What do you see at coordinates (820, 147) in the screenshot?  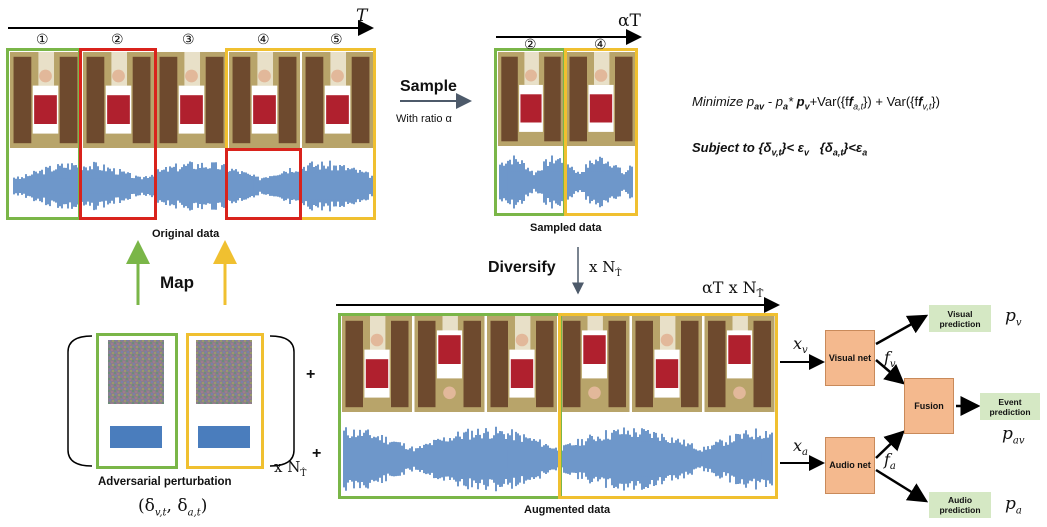 I see `objective-subject-tail2: {δ` at bounding box center [820, 147].